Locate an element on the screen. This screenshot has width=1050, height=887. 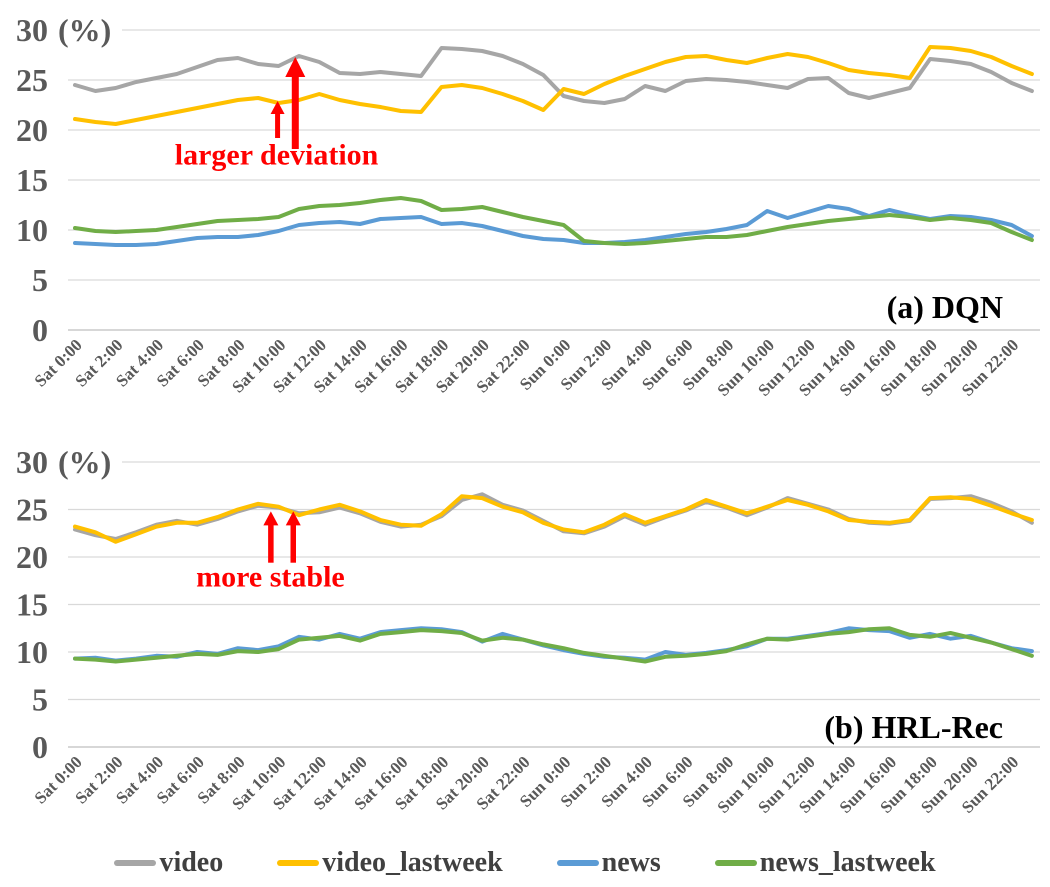
chart-title: (b) HRL-Rec is located at coordinates (913, 727).